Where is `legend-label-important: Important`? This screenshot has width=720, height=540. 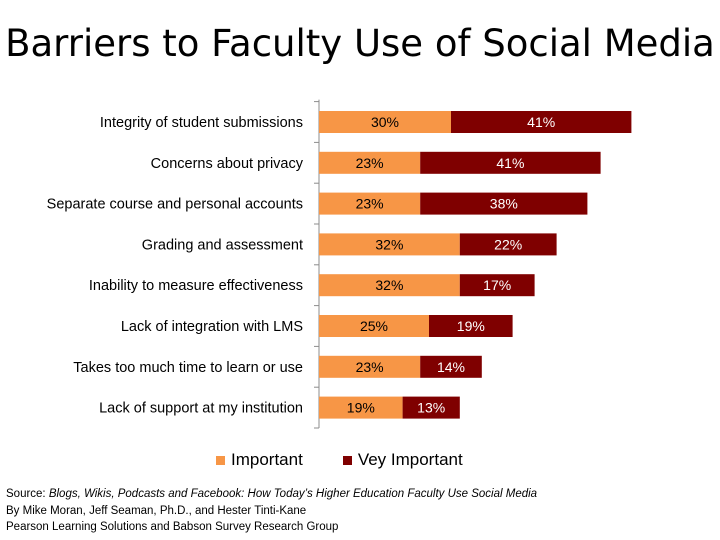
legend-label-important: Important is located at coordinates (267, 459).